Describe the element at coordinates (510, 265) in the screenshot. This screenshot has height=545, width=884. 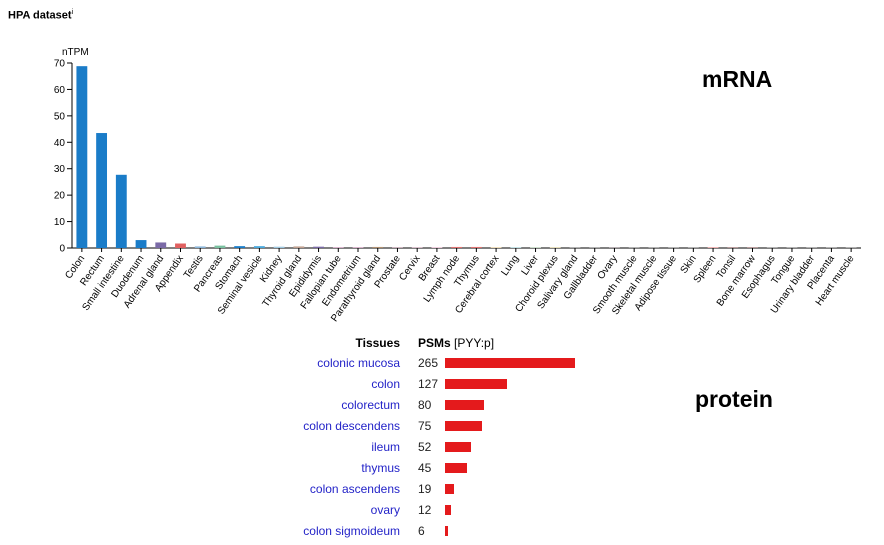
I see `x-tick-label: Lung` at that location.